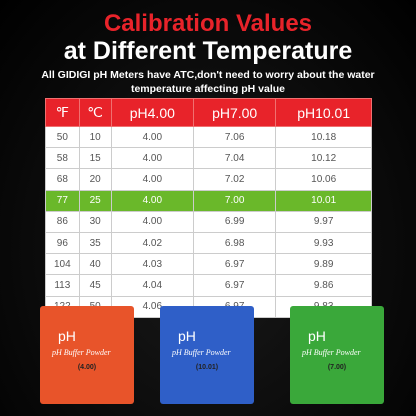  I want to click on table-cell: 50, so click(62, 137).